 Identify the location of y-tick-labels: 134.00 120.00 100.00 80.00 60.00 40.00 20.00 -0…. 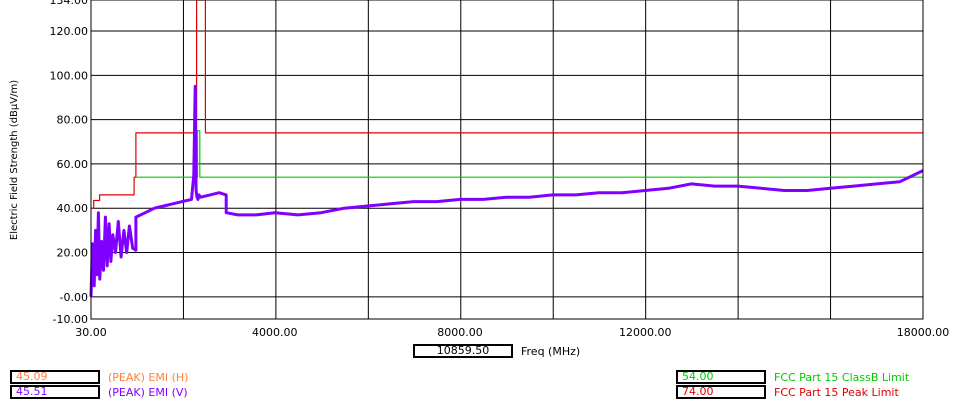
(69, 163).